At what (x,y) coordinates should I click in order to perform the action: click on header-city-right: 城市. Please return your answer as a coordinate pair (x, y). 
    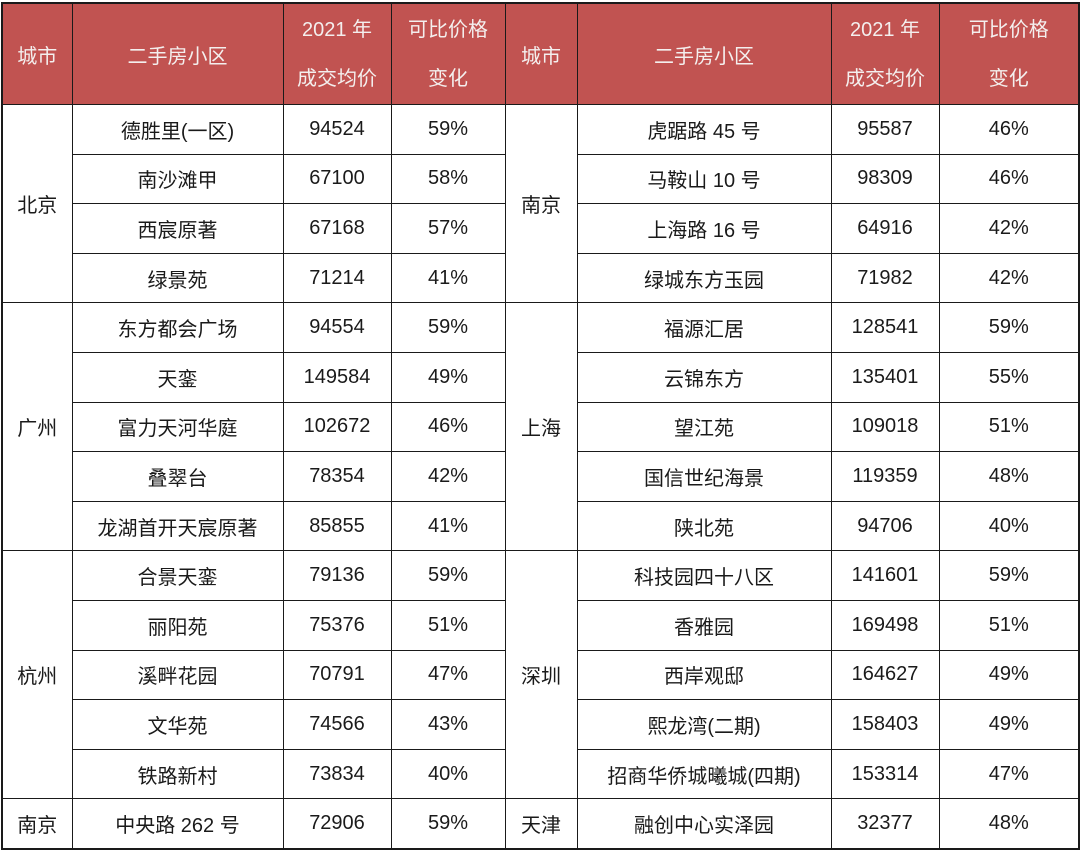
    Looking at the image, I should click on (541, 53).